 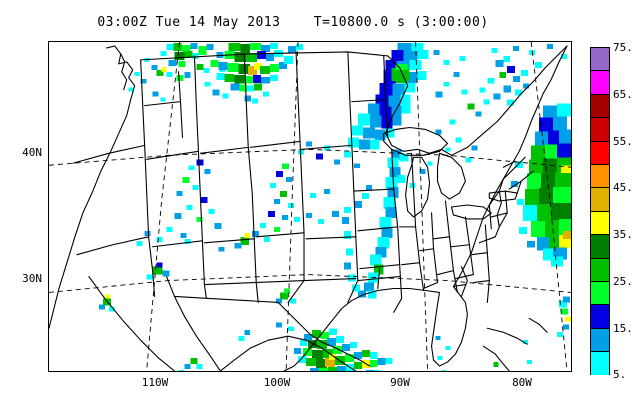 I want to click on border-canada-lakes, so click(x=419, y=105).